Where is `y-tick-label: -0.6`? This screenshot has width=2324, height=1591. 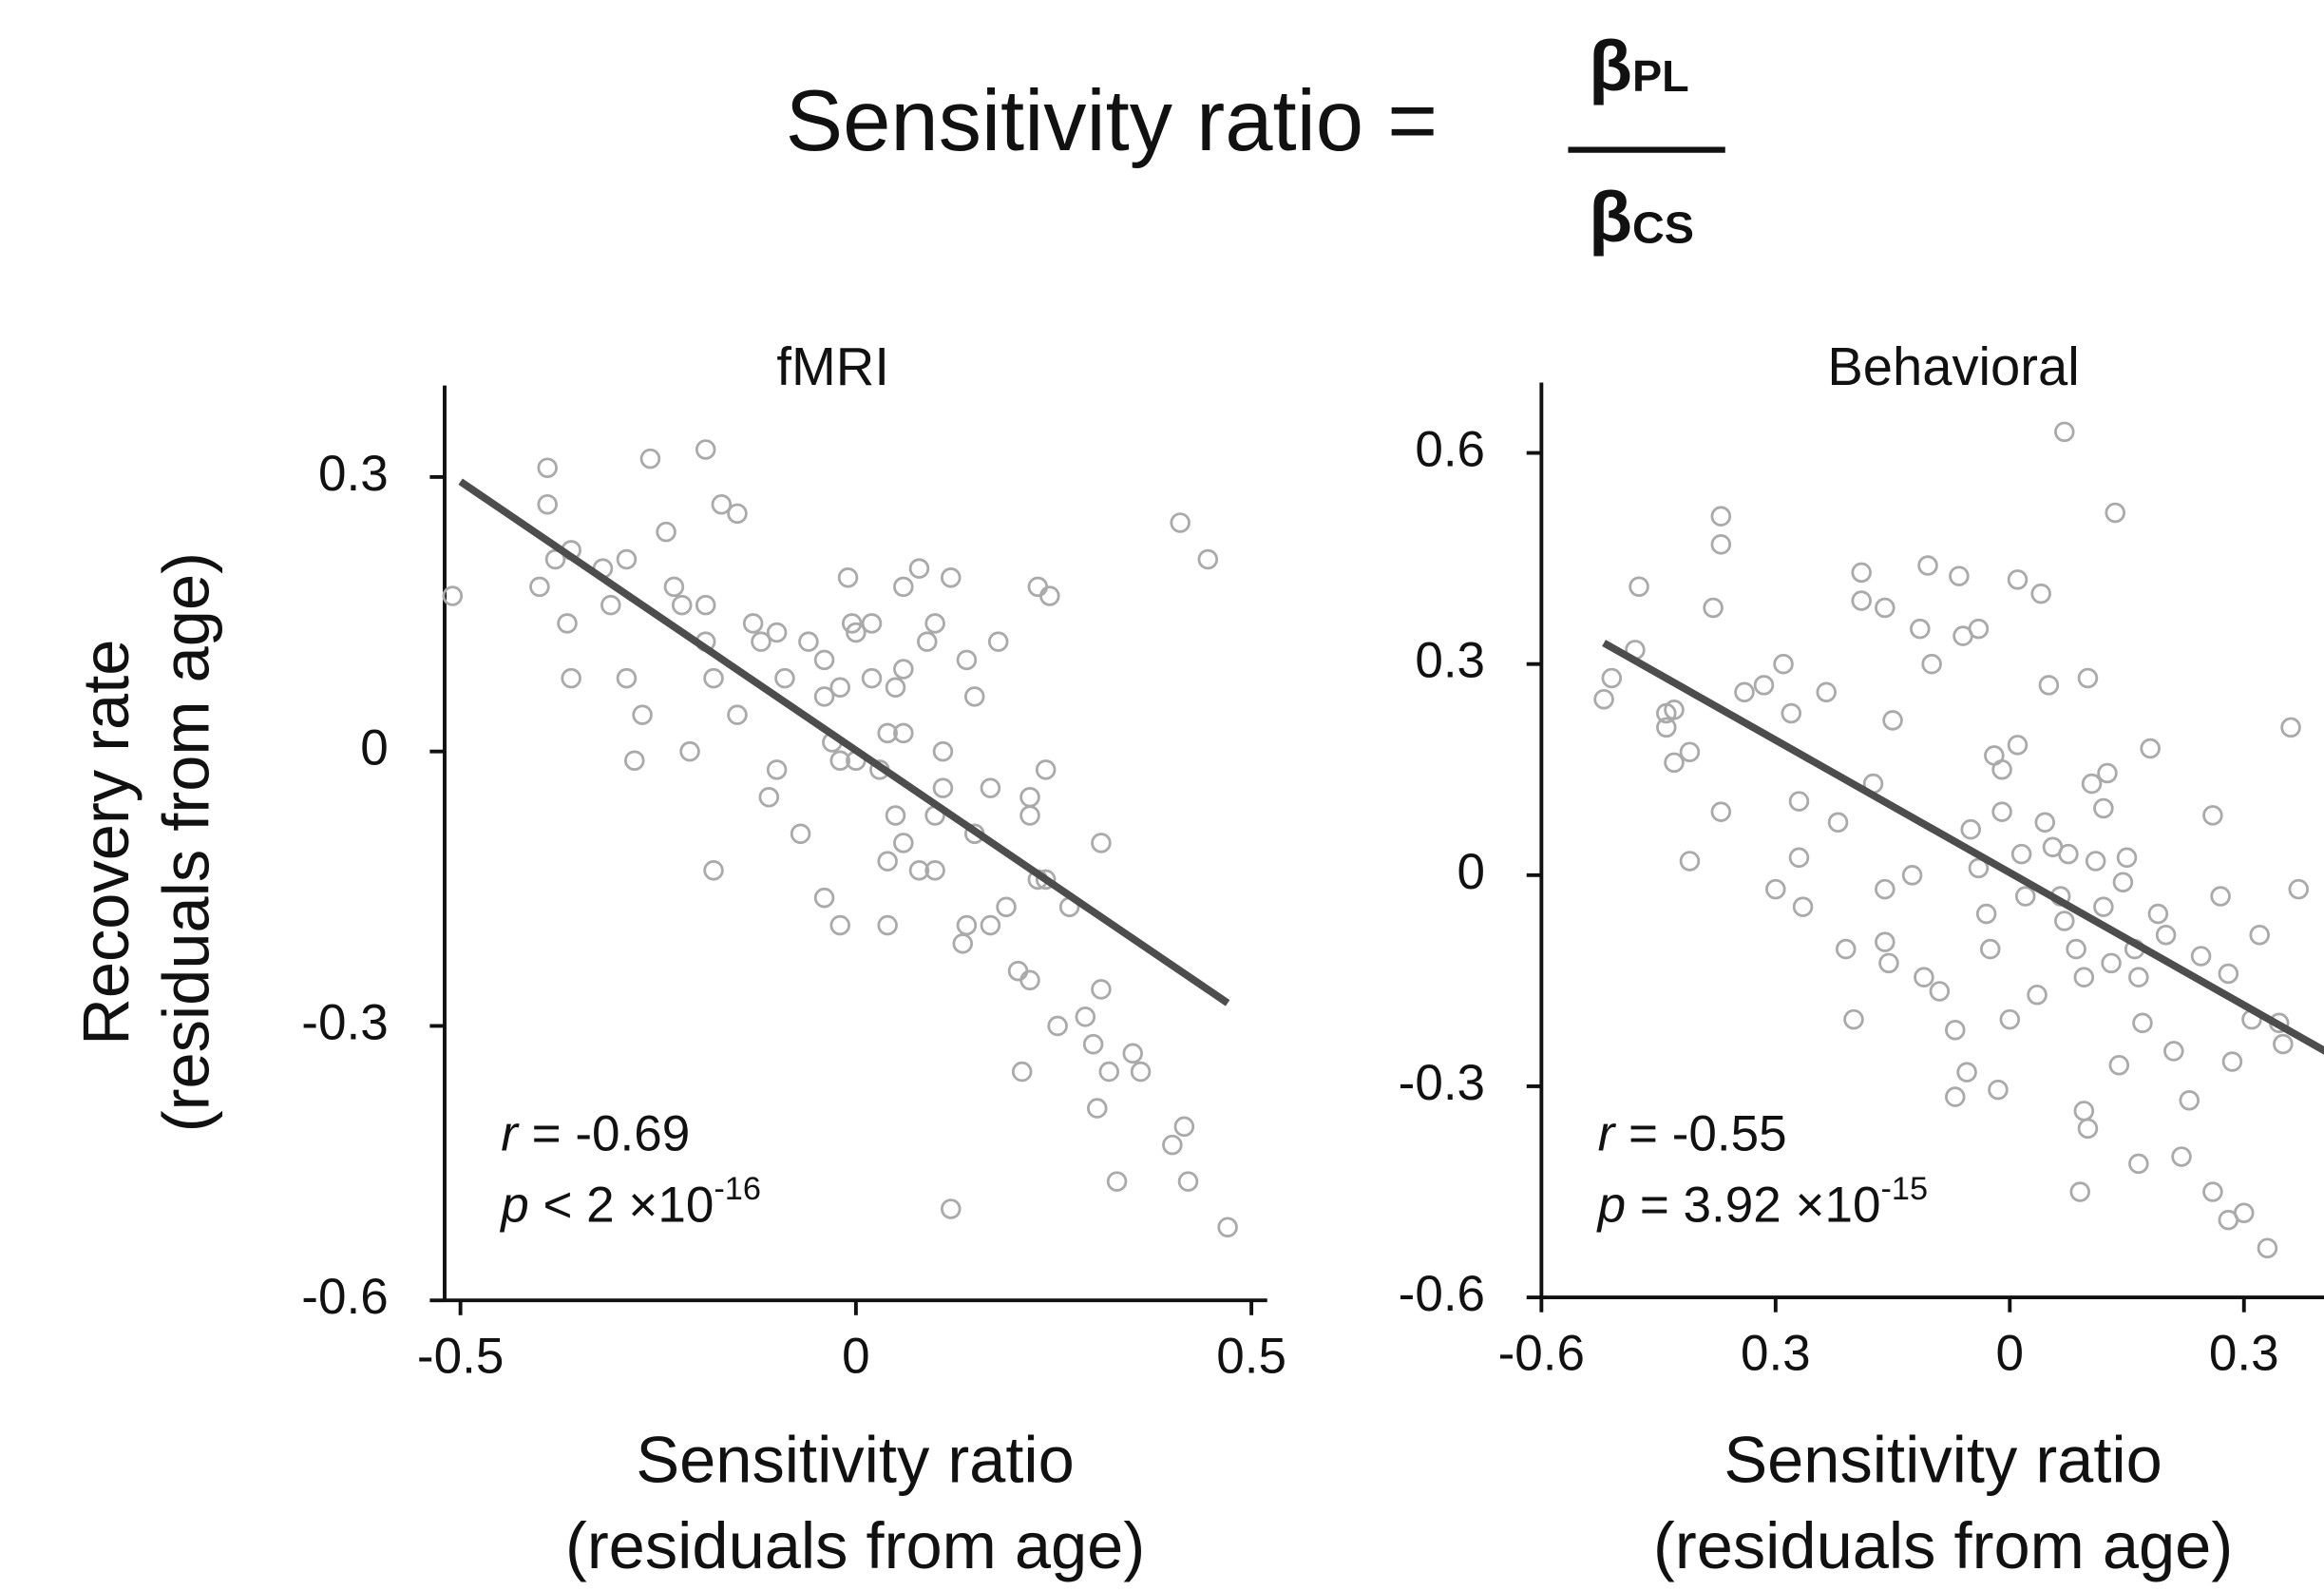
y-tick-label: -0.6 is located at coordinates (1442, 1294).